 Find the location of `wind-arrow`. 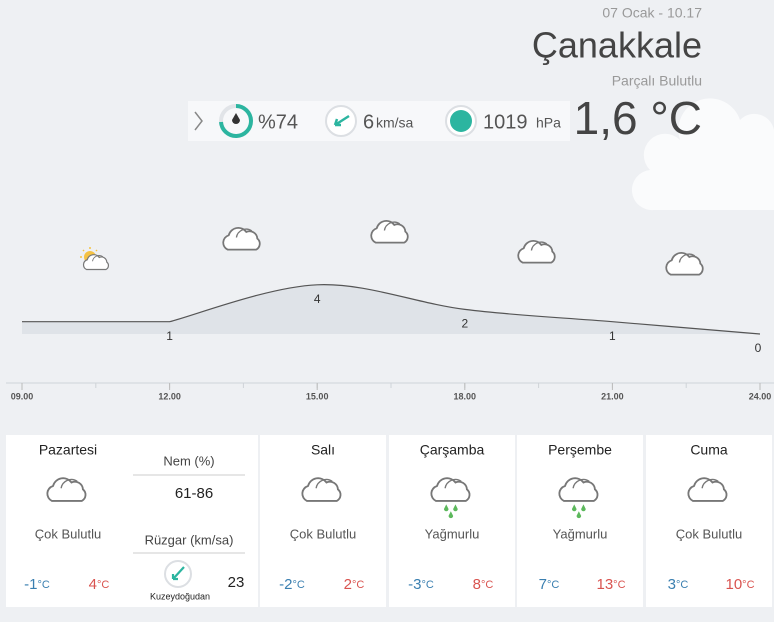

wind-arrow is located at coordinates (341, 120).